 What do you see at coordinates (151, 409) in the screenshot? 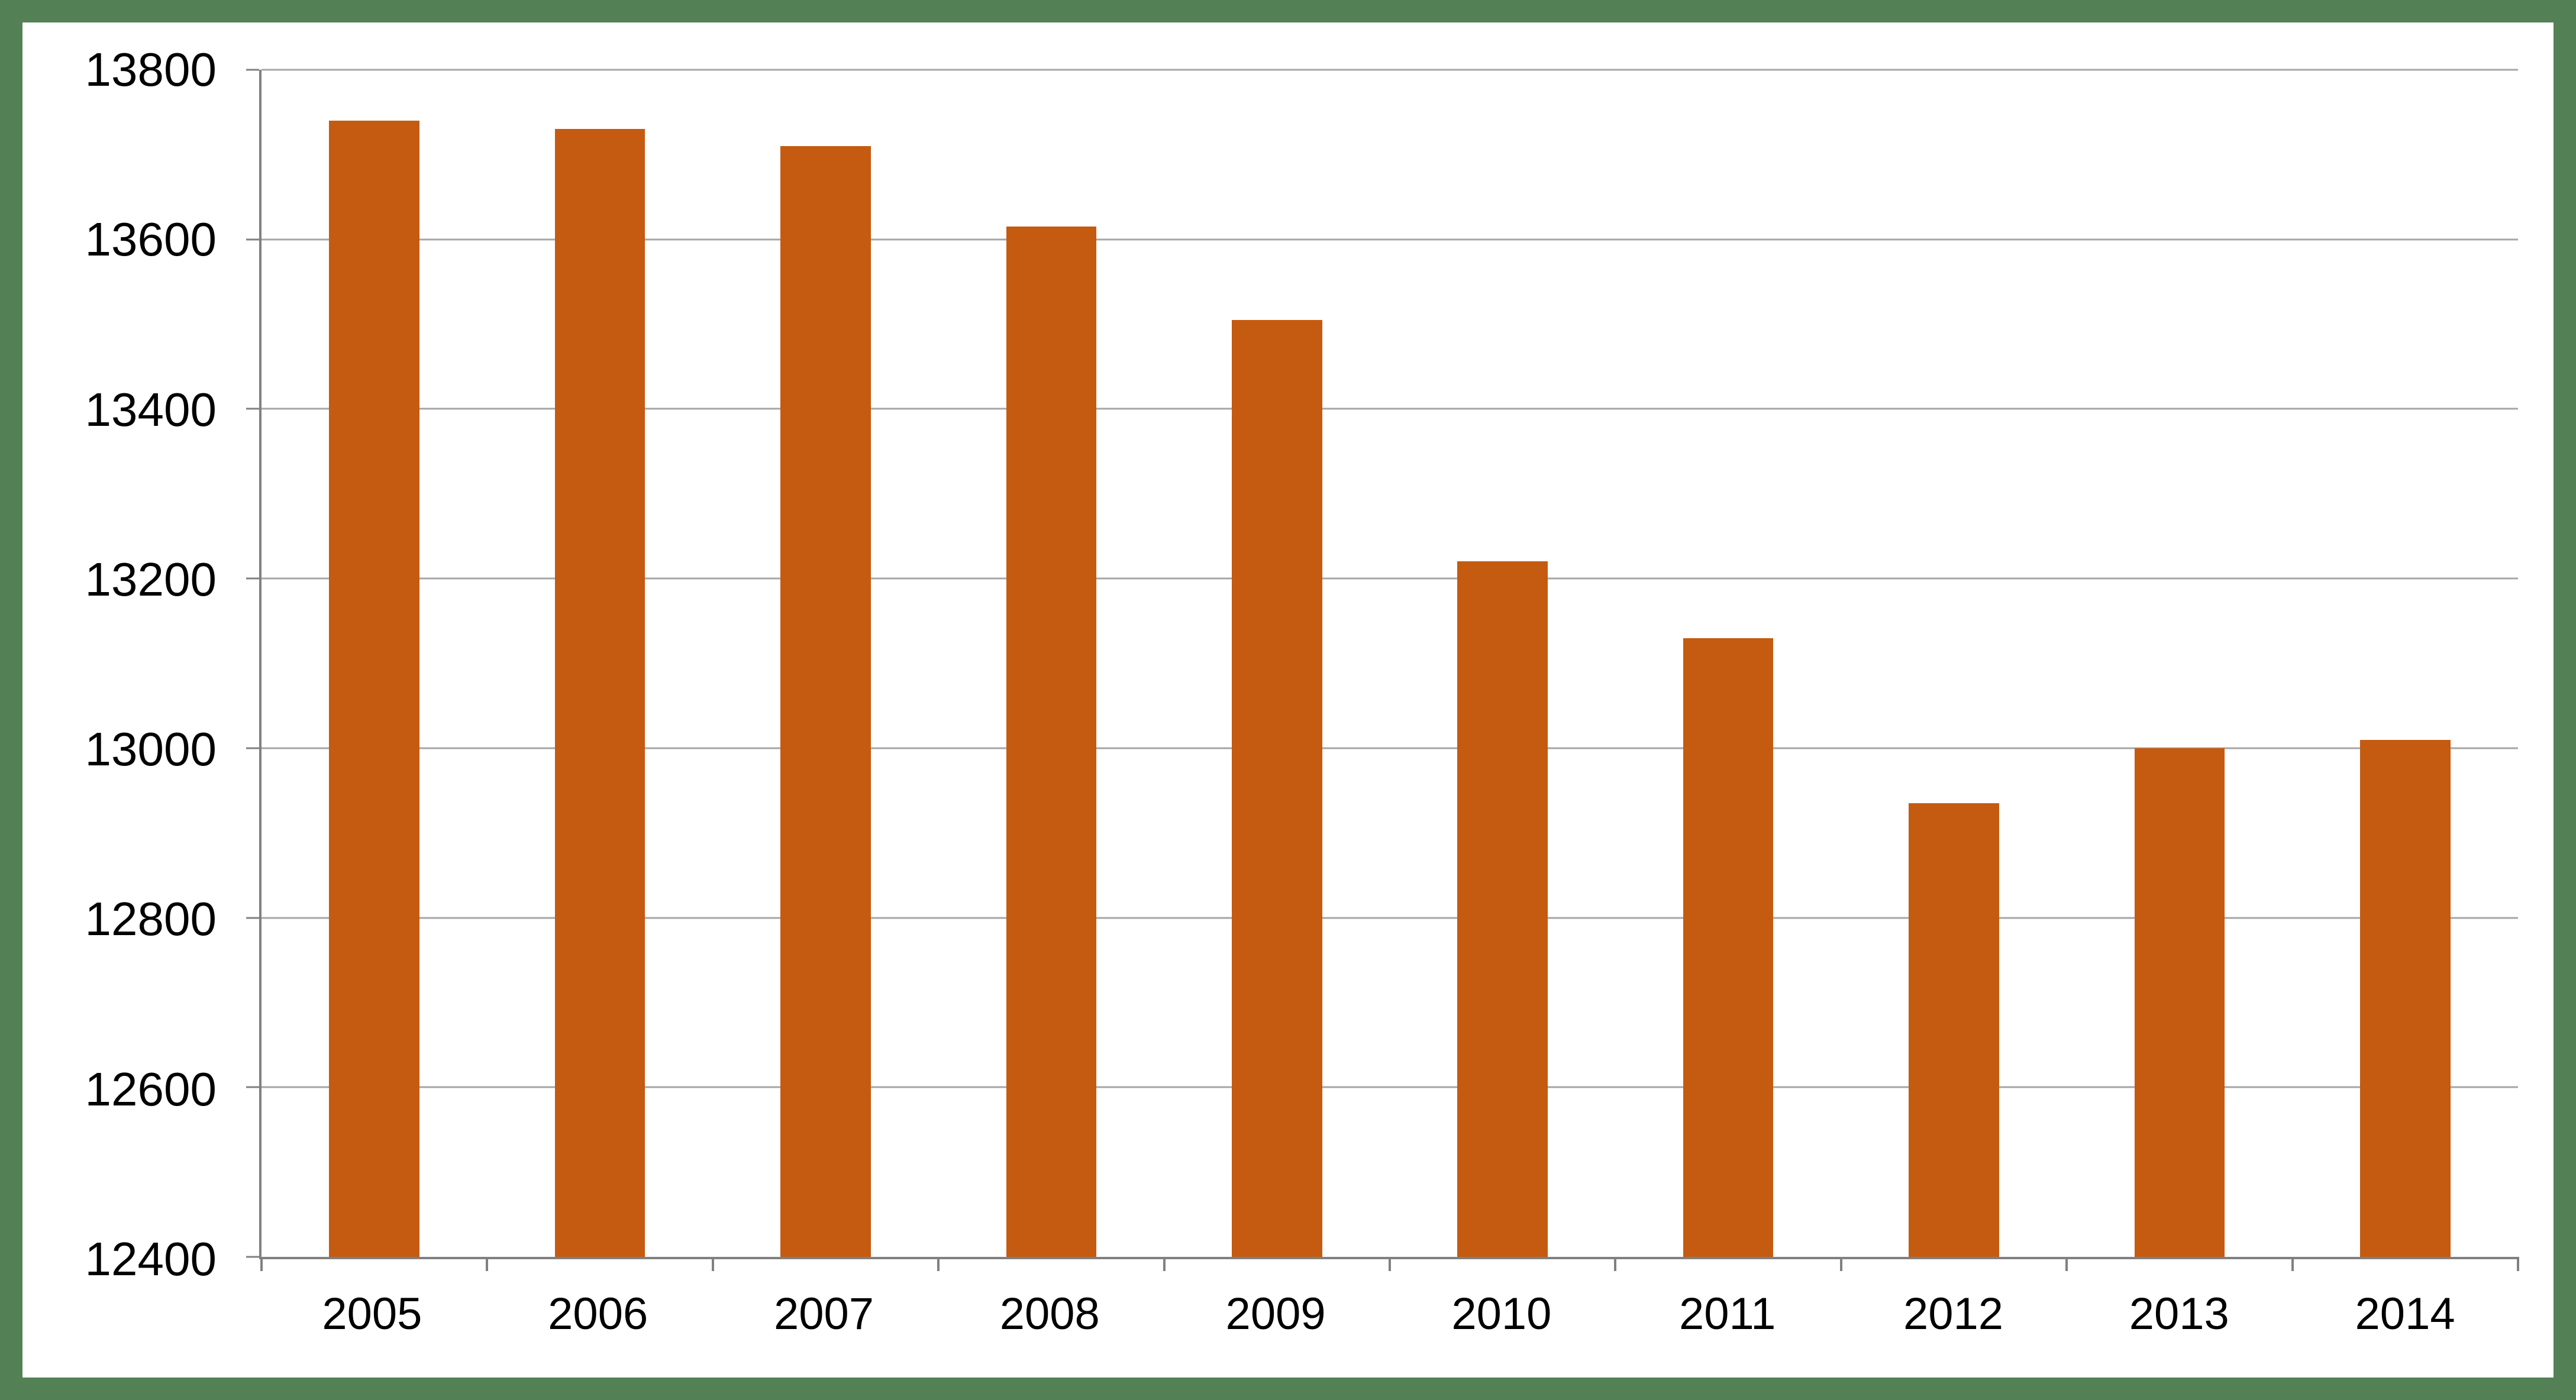
I see `y-axis-tick-label: 13400` at bounding box center [151, 409].